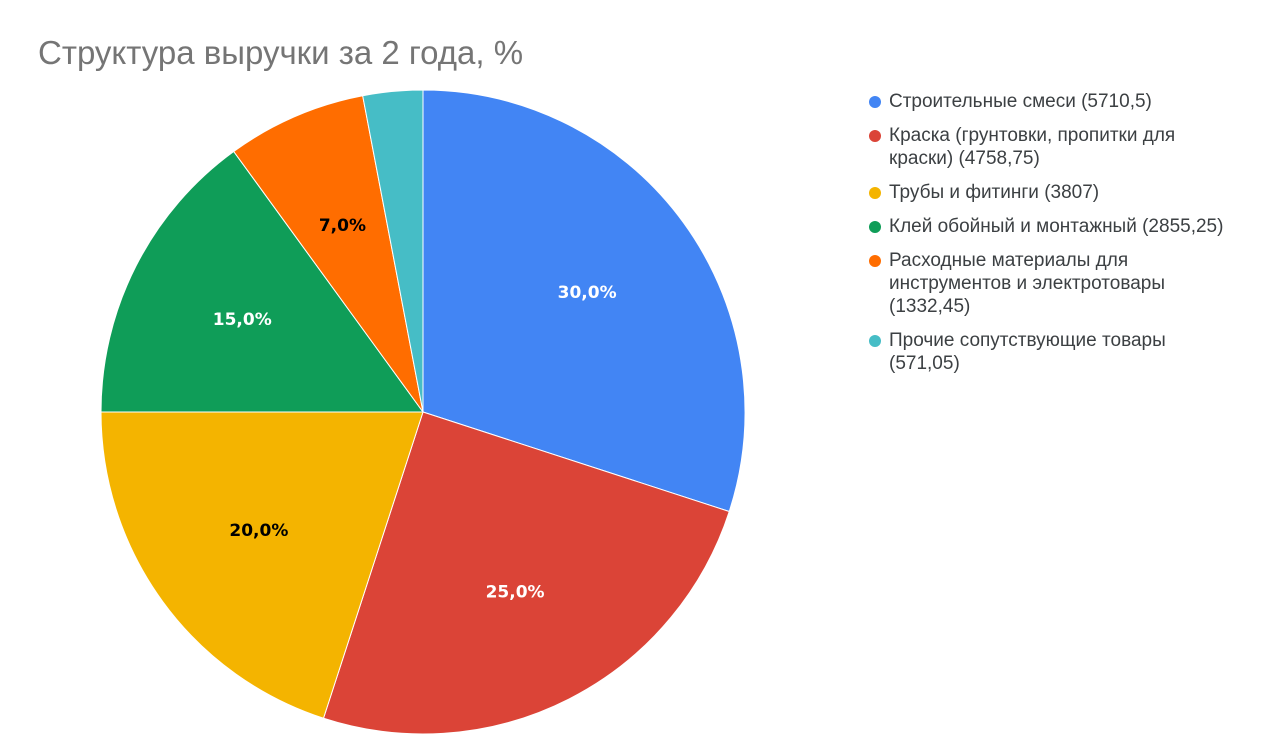 The height and width of the screenshot is (735, 1263). What do you see at coordinates (515, 593) in the screenshot?
I see `slice-label-1: 25,0%` at bounding box center [515, 593].